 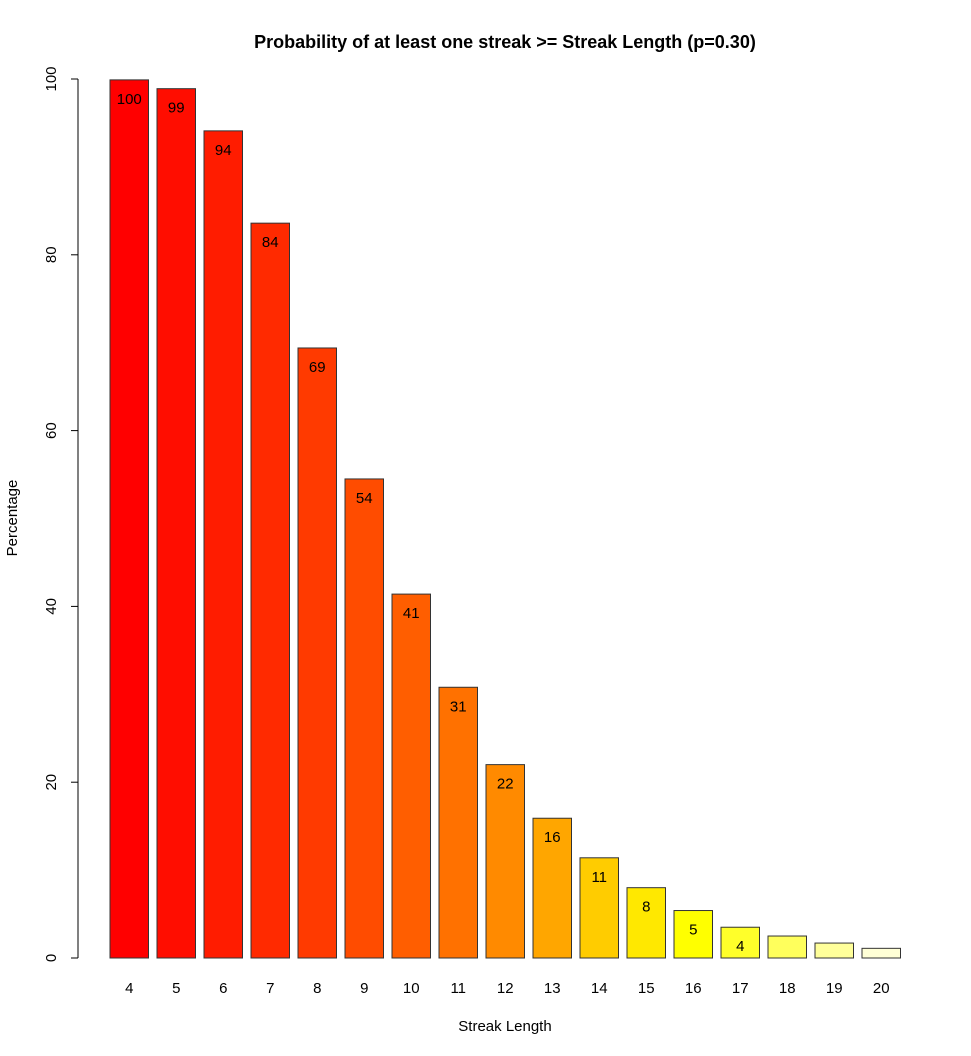 What do you see at coordinates (552, 837) in the screenshot?
I see `data-label: 16` at bounding box center [552, 837].